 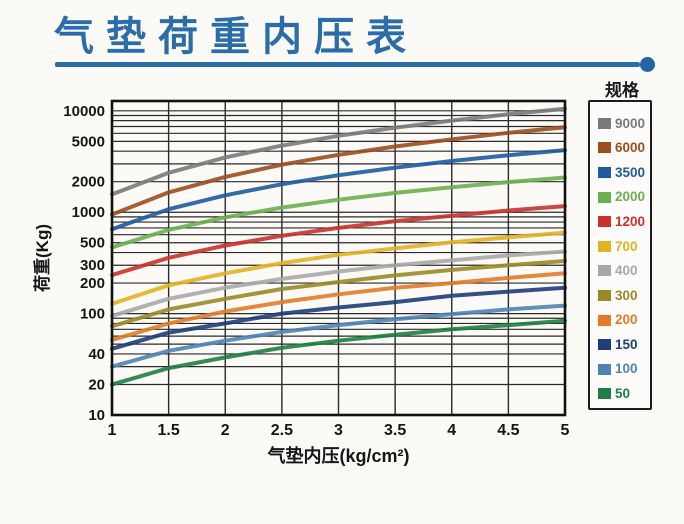 I want to click on y-tick-label: 40, so click(x=96, y=354).